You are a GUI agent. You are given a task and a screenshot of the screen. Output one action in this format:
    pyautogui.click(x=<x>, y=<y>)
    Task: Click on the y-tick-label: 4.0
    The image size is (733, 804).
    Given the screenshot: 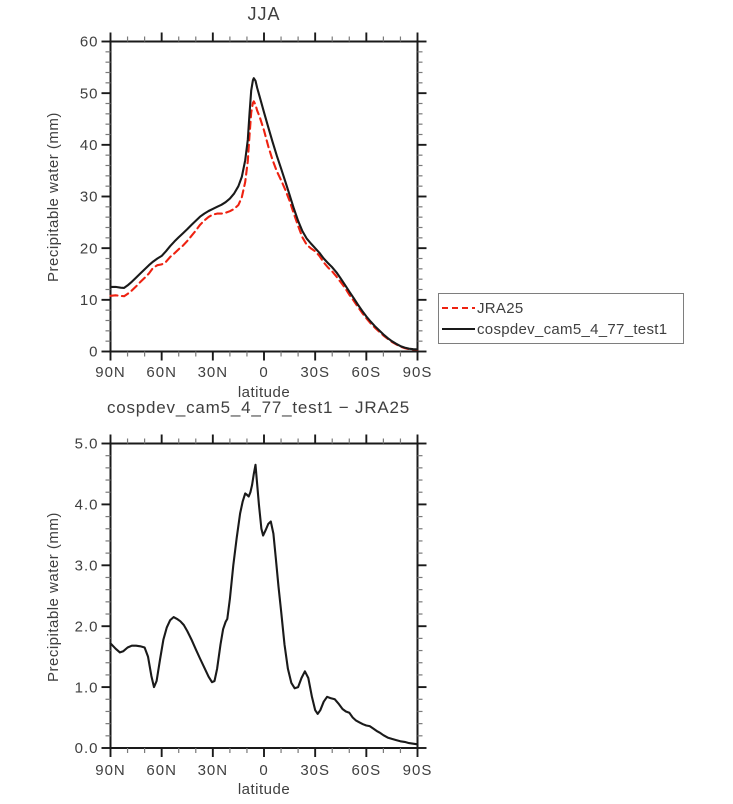 What is the action you would take?
    pyautogui.click(x=87, y=505)
    